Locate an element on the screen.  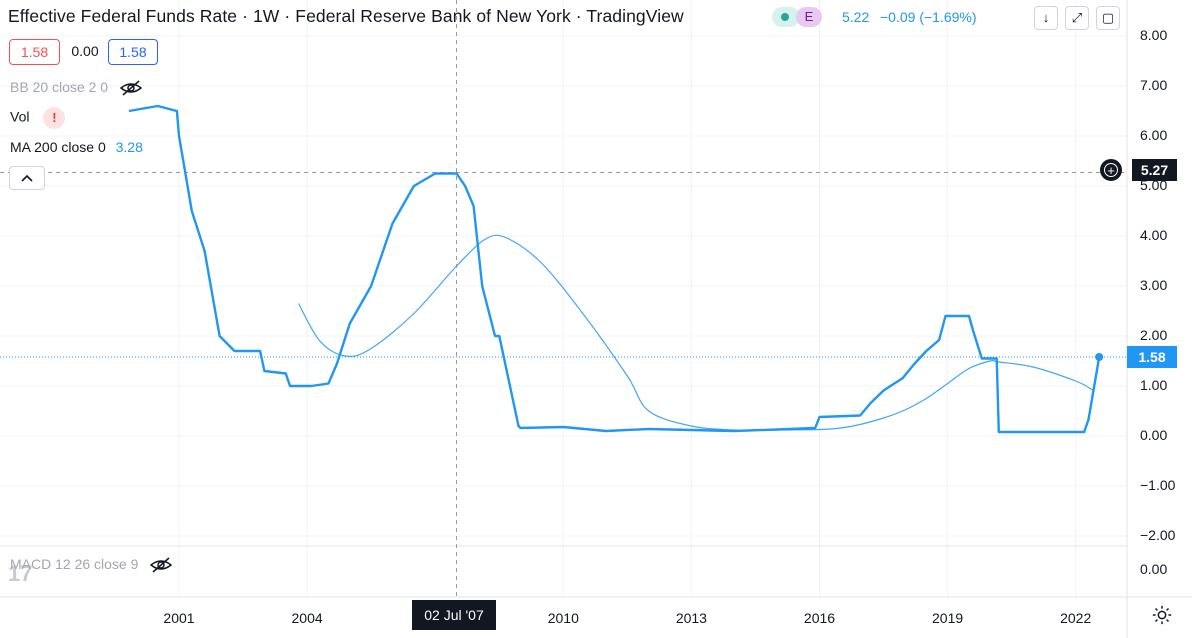
restore-button: ▢ is located at coordinates (1108, 18).